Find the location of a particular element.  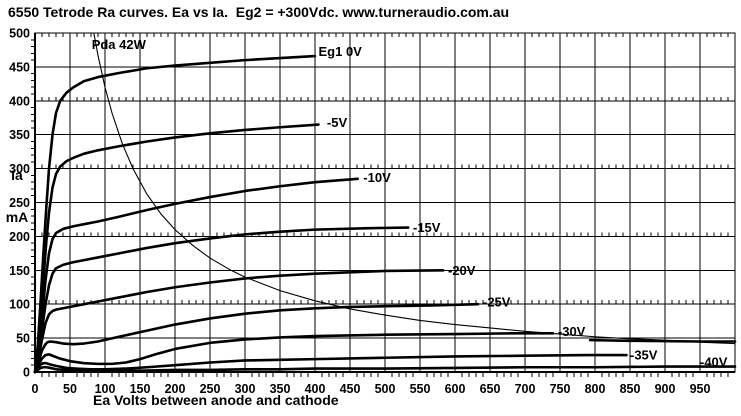

x-tick-label: 0 is located at coordinates (35, 389).